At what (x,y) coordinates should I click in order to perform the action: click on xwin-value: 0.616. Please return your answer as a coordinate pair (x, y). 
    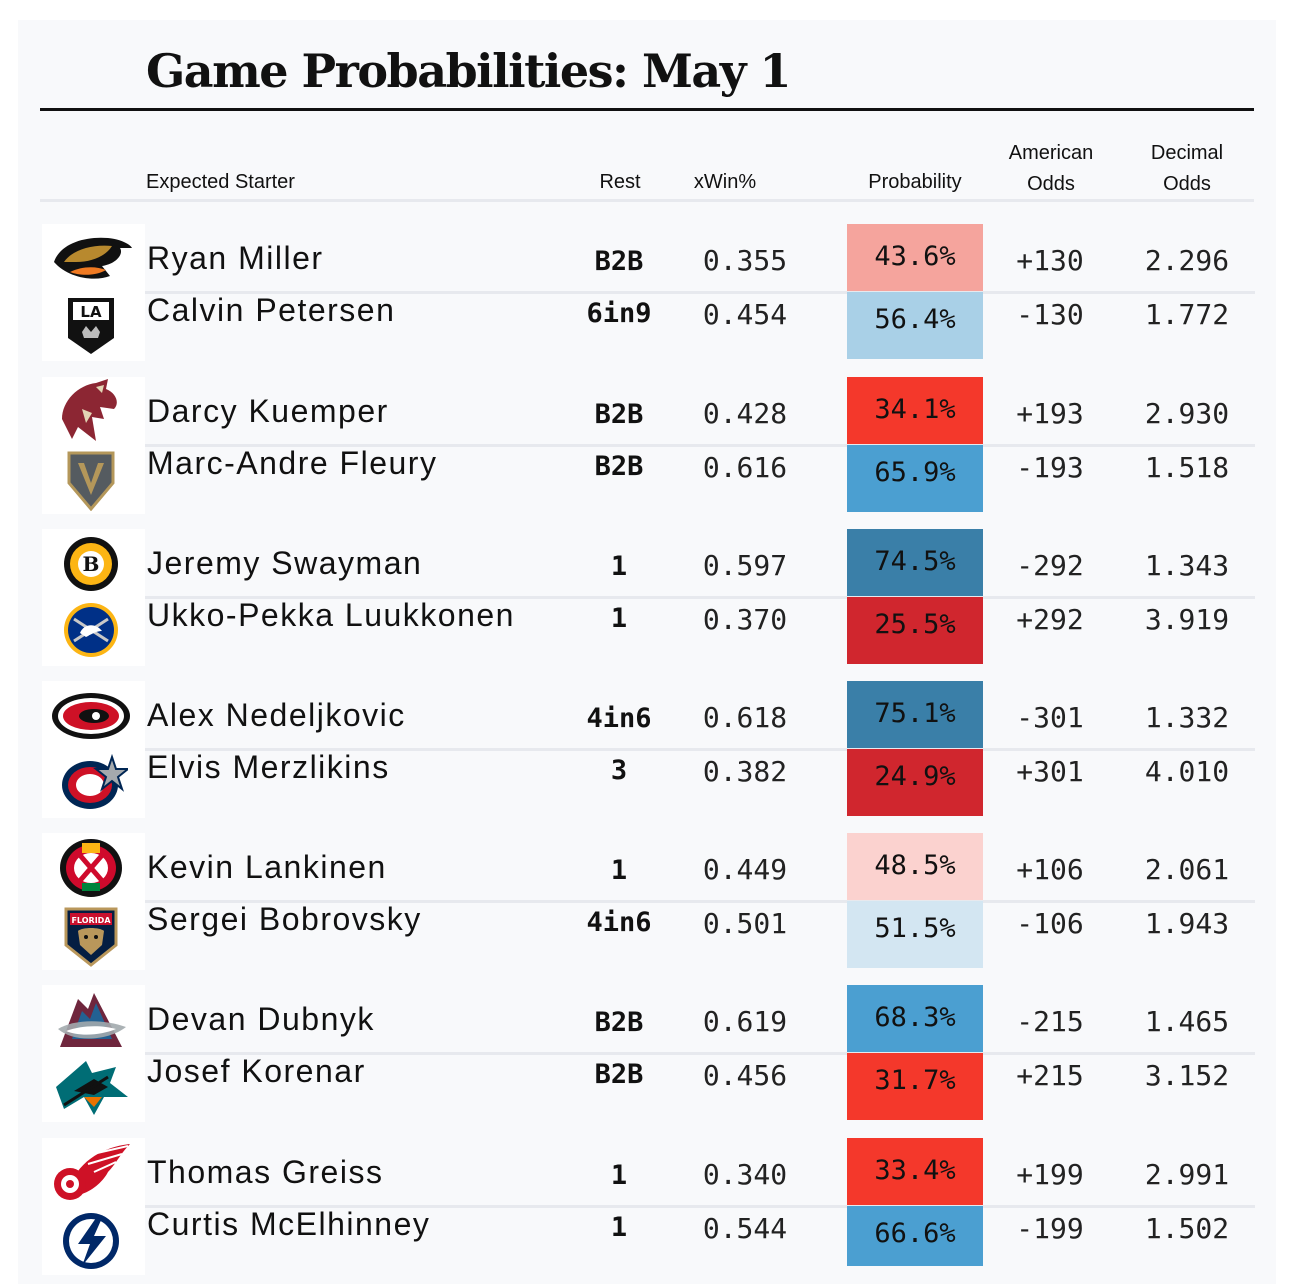
    Looking at the image, I should click on (745, 467).